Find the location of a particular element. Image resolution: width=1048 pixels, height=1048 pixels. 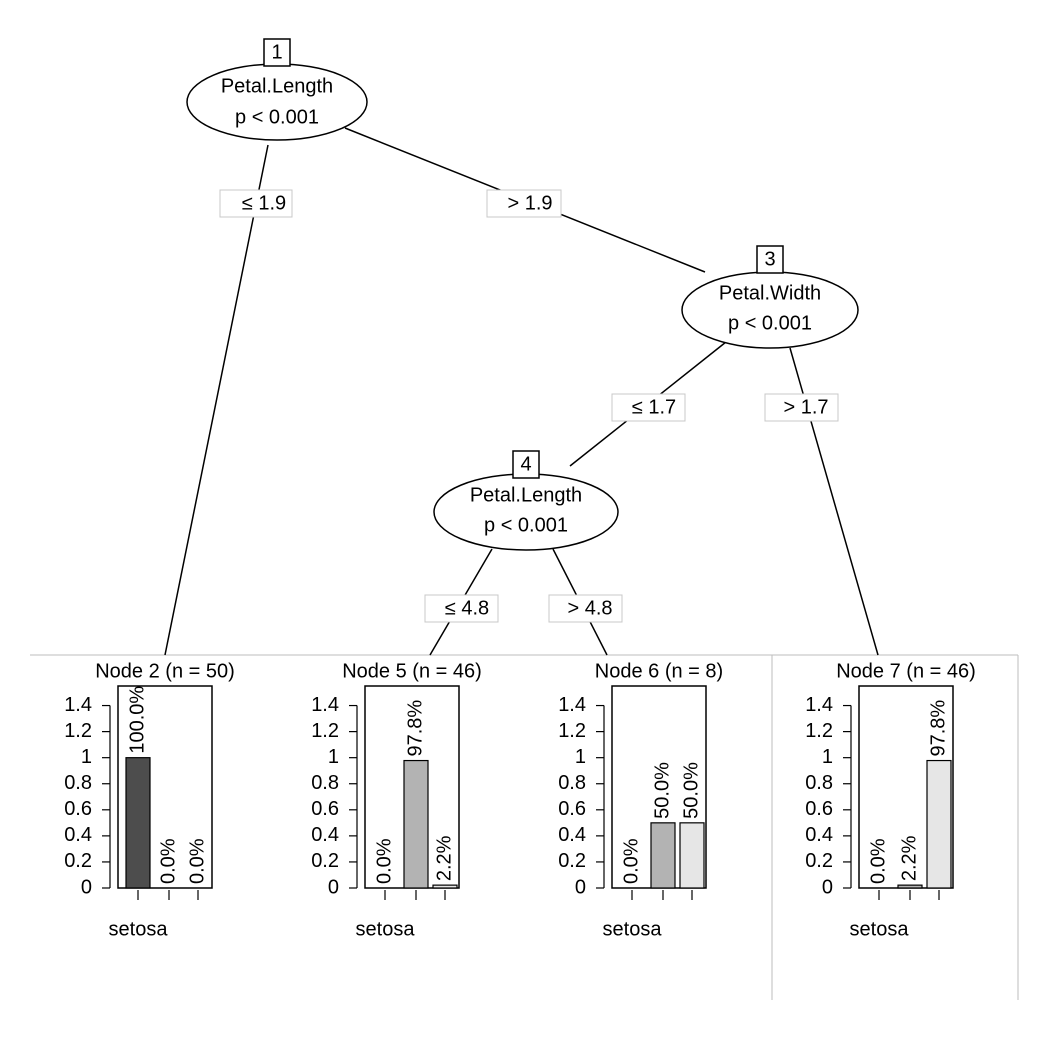

node-id: 1 is located at coordinates (276, 52).